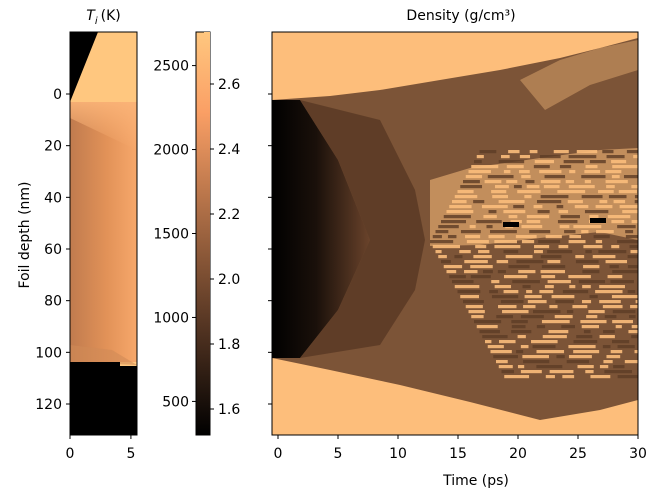  What do you see at coordinates (511, 224) in the screenshot?
I see `density-dark-spot` at bounding box center [511, 224].